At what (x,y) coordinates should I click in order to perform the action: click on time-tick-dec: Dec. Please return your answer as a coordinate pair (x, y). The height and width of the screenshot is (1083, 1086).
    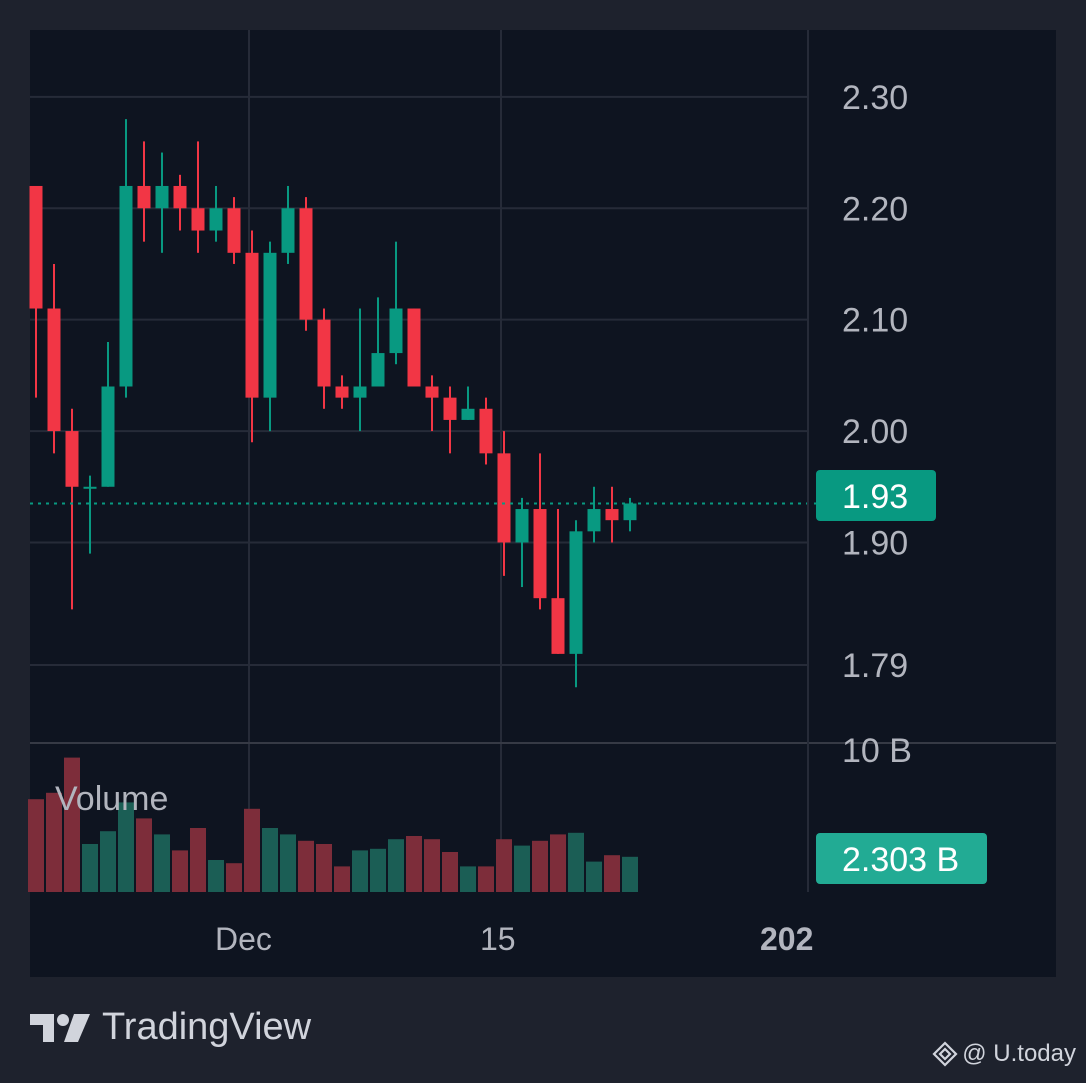
    Looking at the image, I should click on (243, 939).